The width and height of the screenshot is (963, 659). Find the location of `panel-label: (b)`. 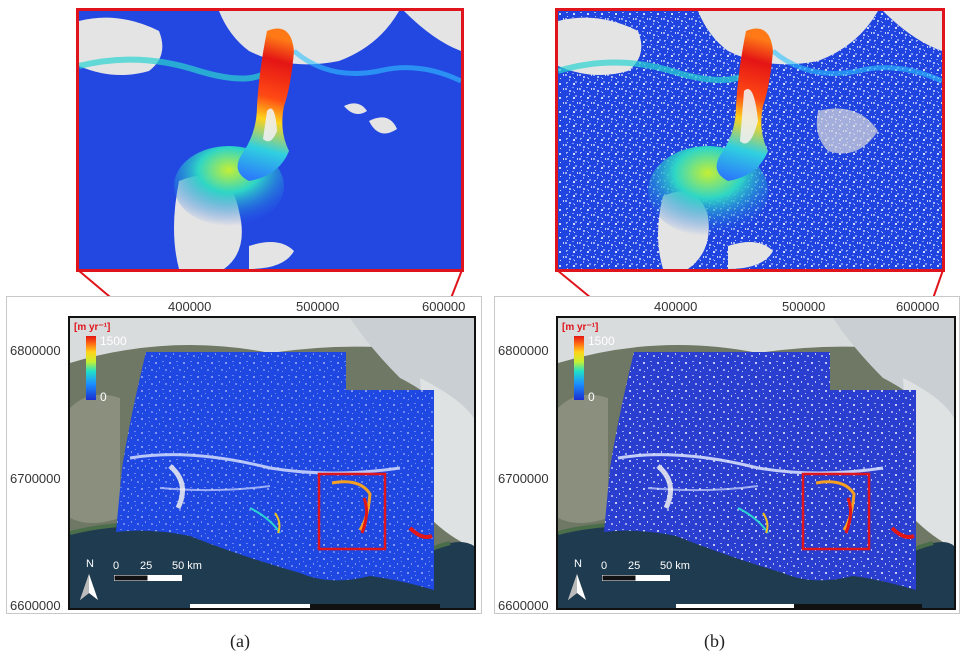

panel-label: (b) is located at coordinates (714, 641).